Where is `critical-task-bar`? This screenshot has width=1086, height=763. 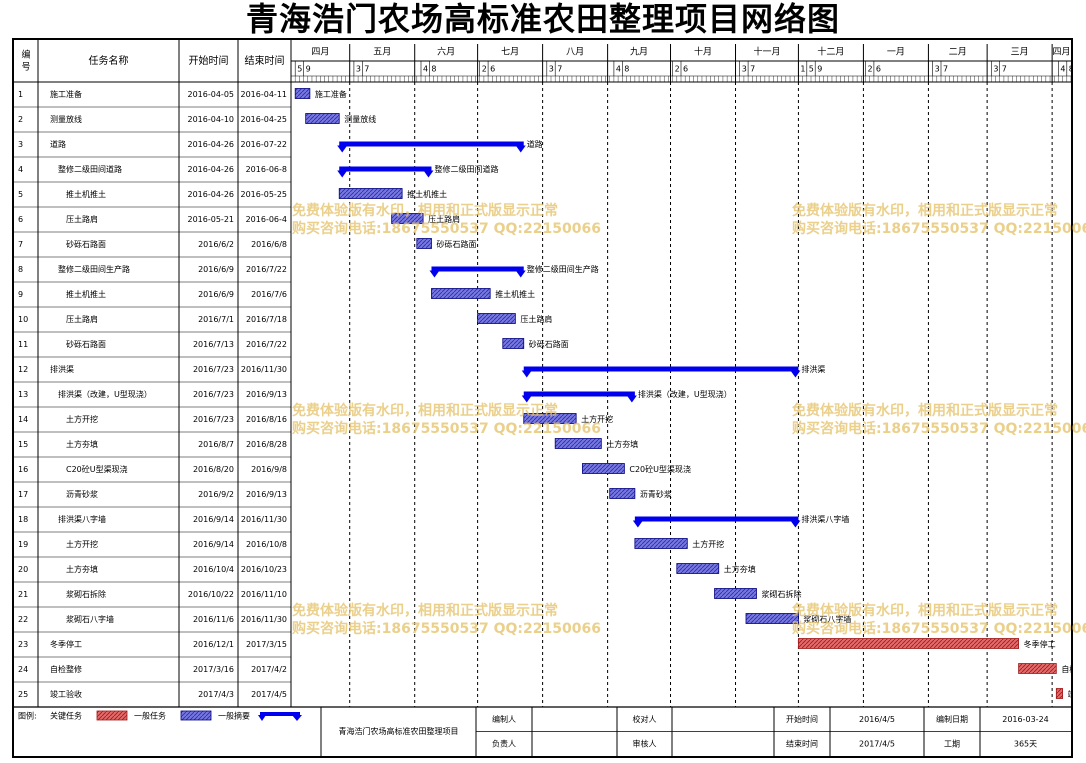 critical-task-bar is located at coordinates (908, 643).